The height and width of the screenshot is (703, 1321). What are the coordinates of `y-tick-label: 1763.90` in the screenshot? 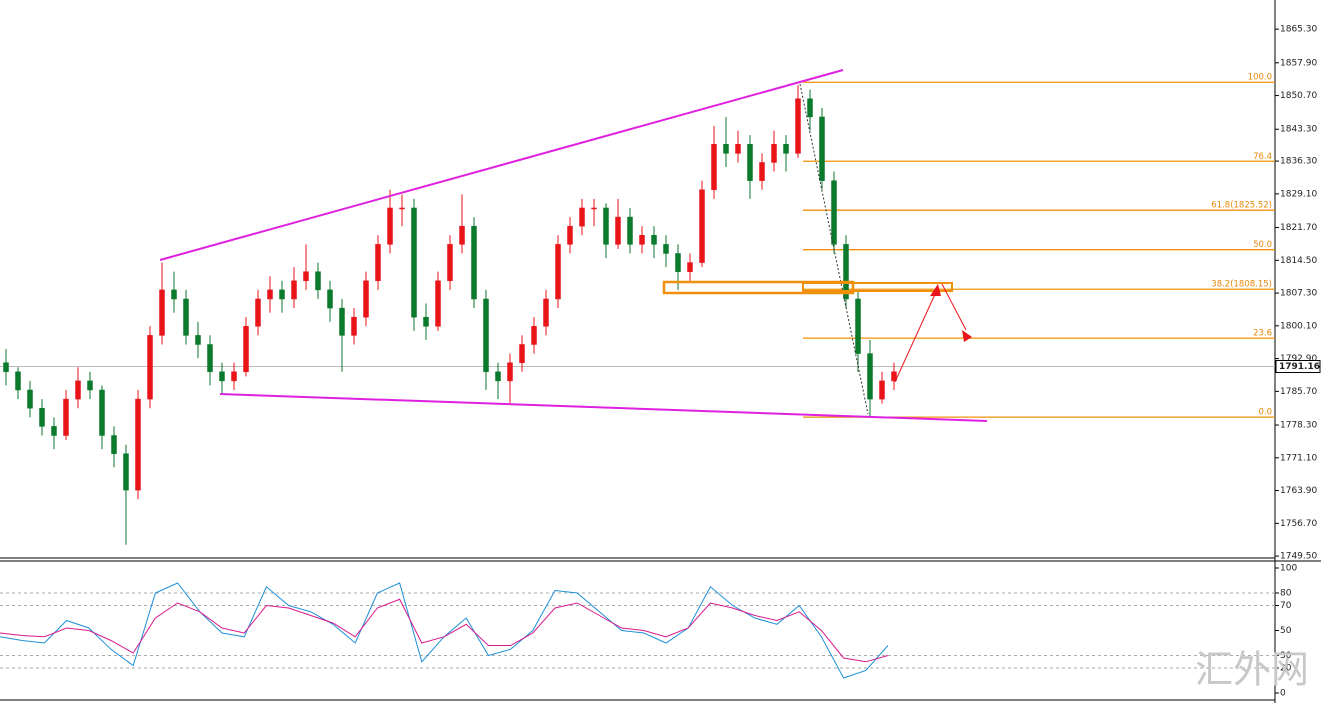 It's located at (1298, 491).